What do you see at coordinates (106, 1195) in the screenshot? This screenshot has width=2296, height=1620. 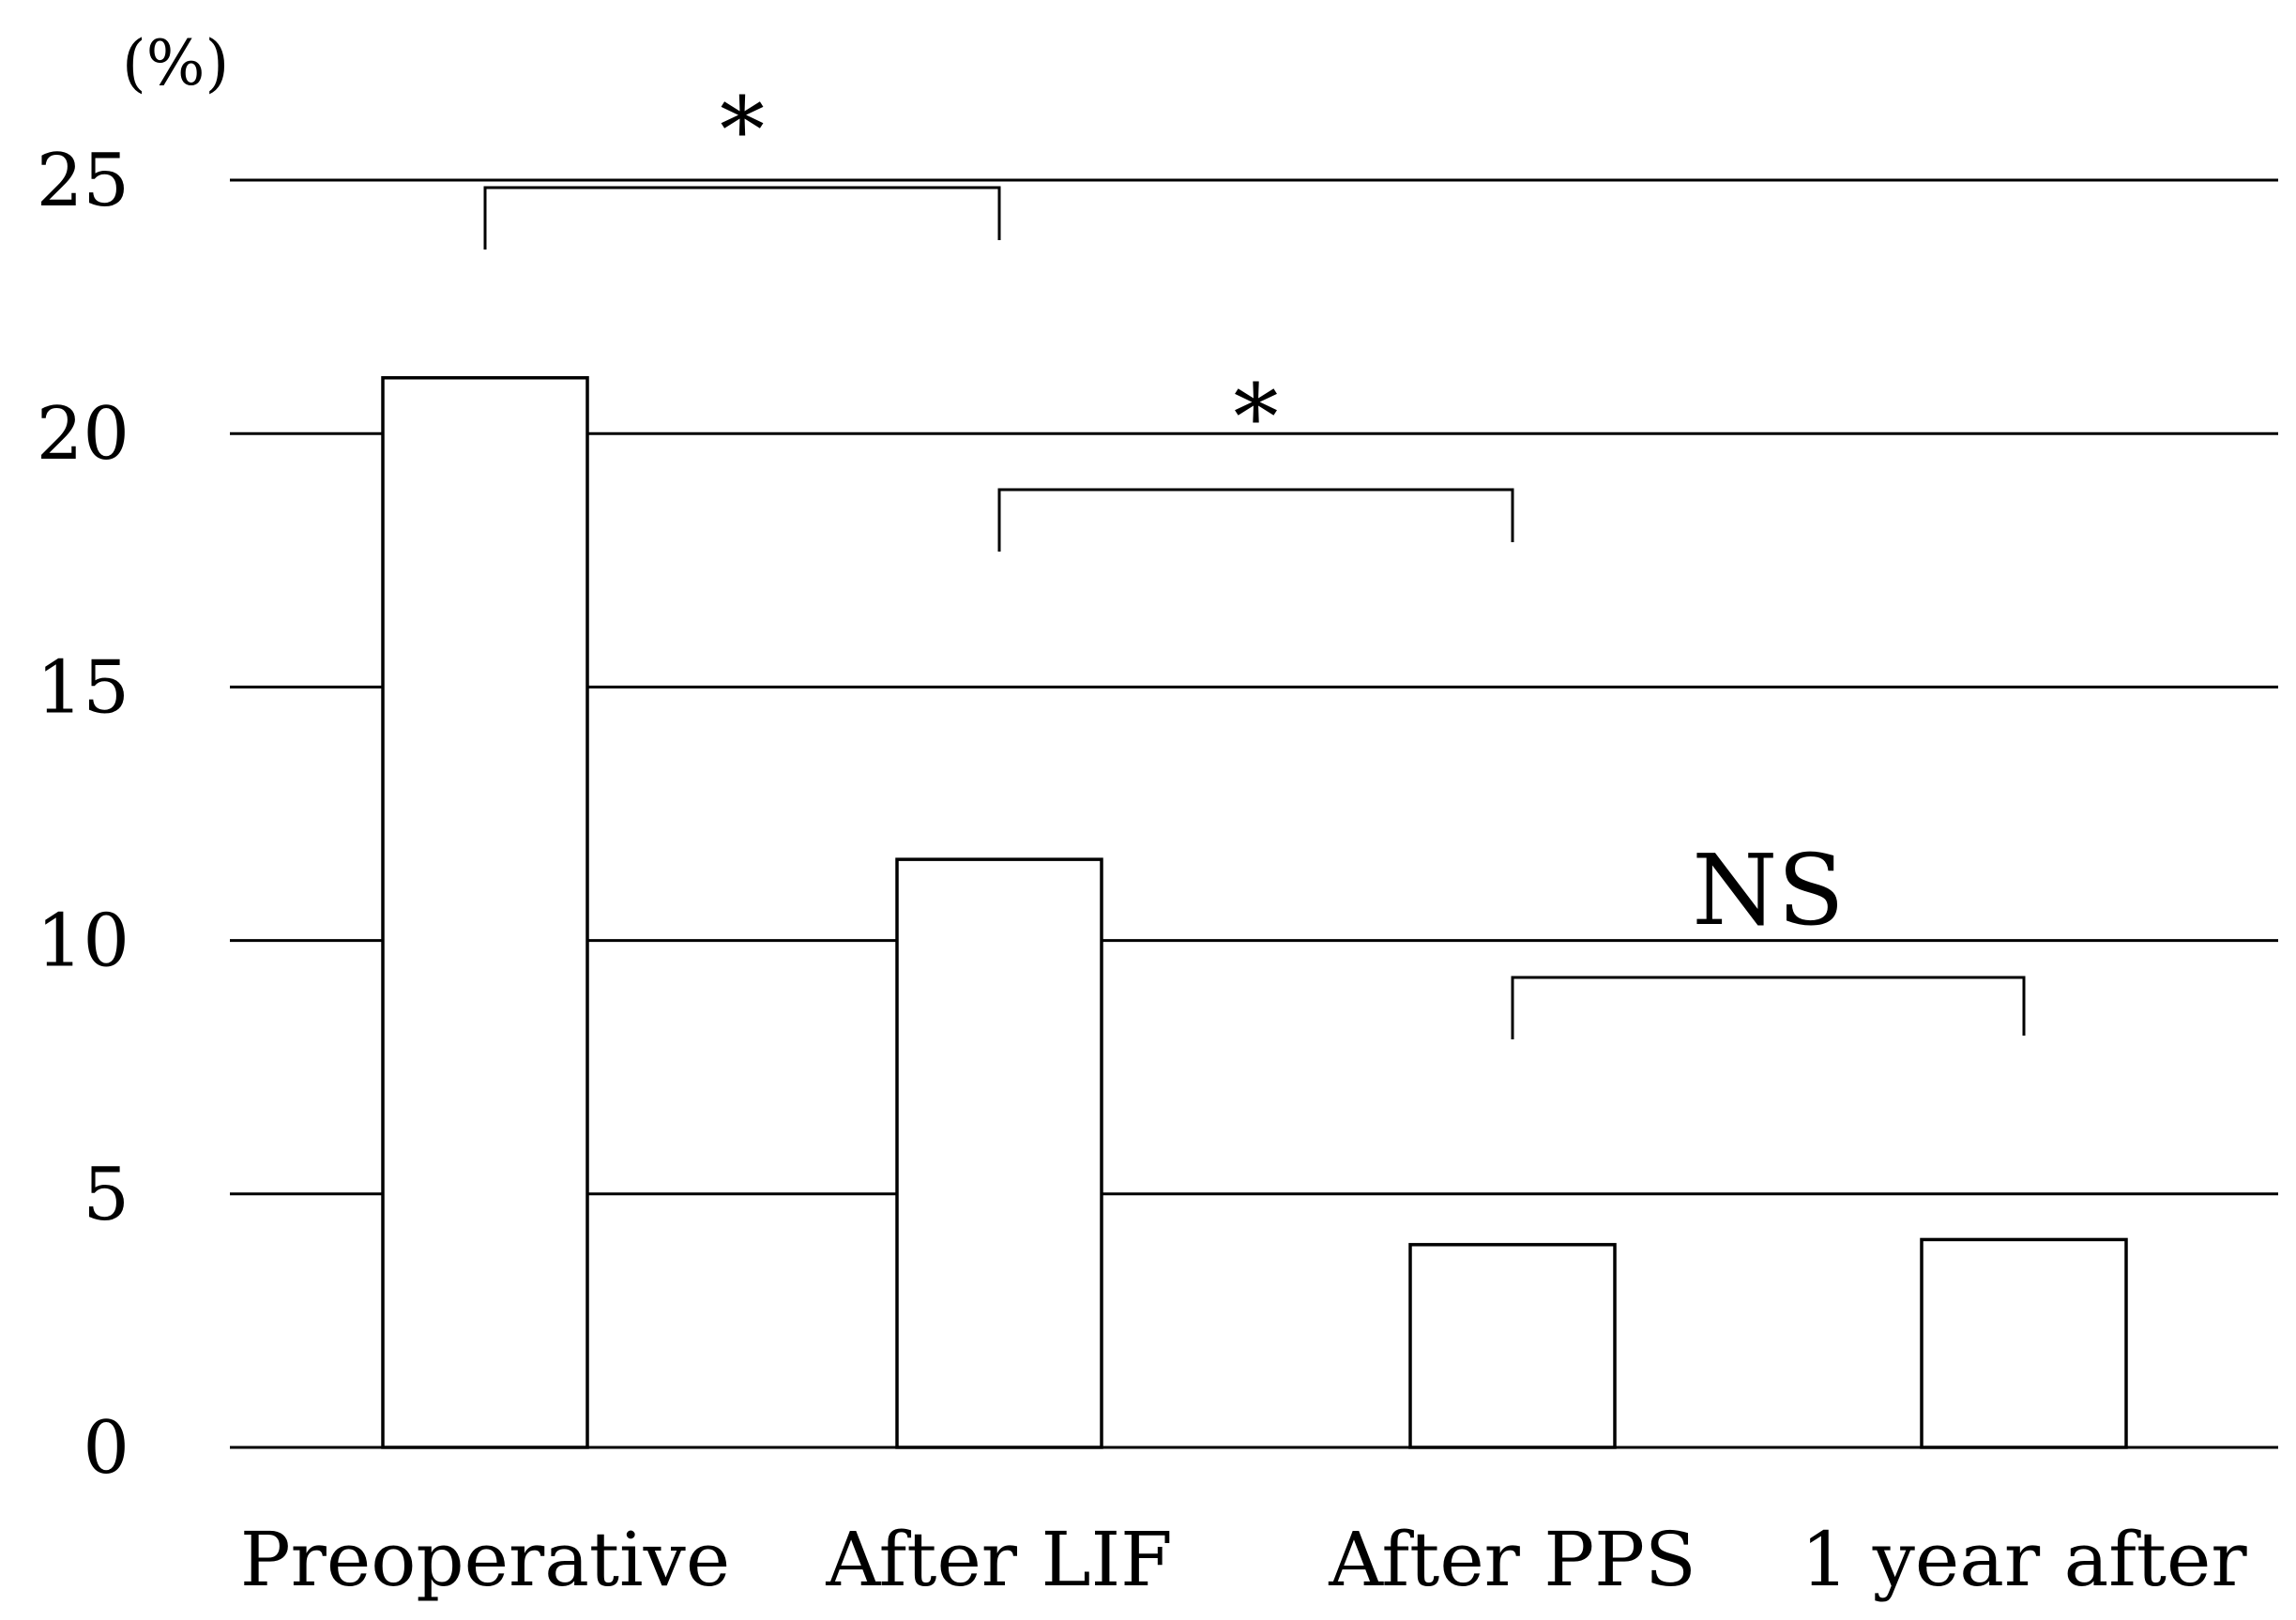 I see `y-tick-label: 5` at bounding box center [106, 1195].